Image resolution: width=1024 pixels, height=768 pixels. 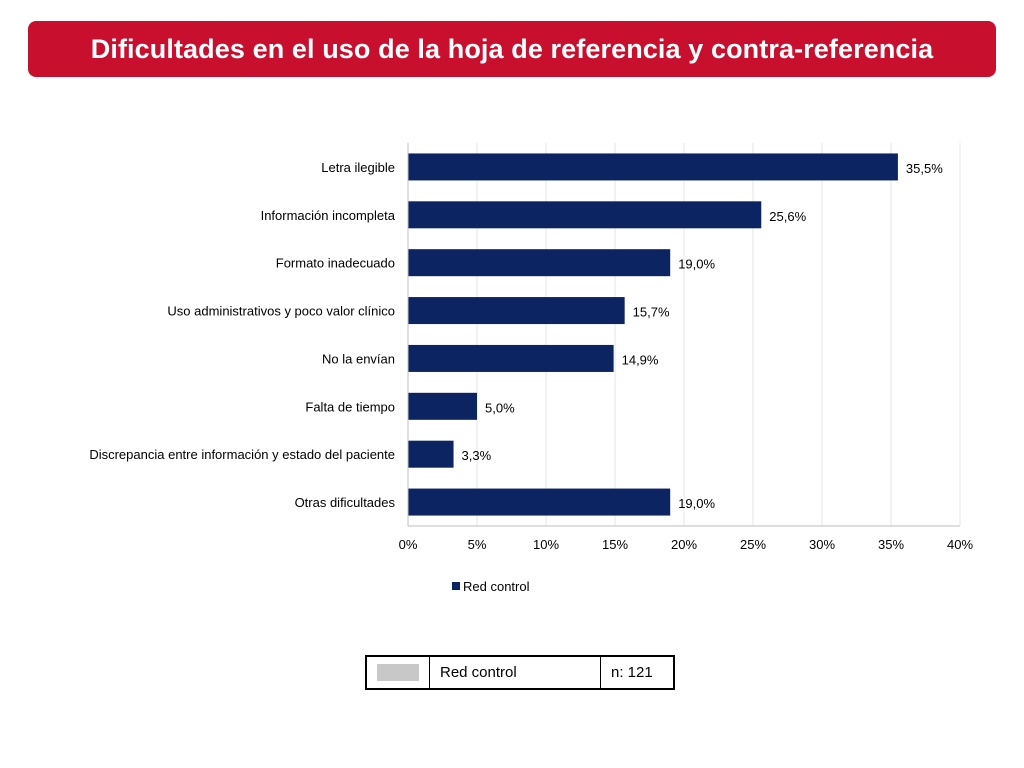 I want to click on category-label: Información incompleta, so click(x=328, y=215).